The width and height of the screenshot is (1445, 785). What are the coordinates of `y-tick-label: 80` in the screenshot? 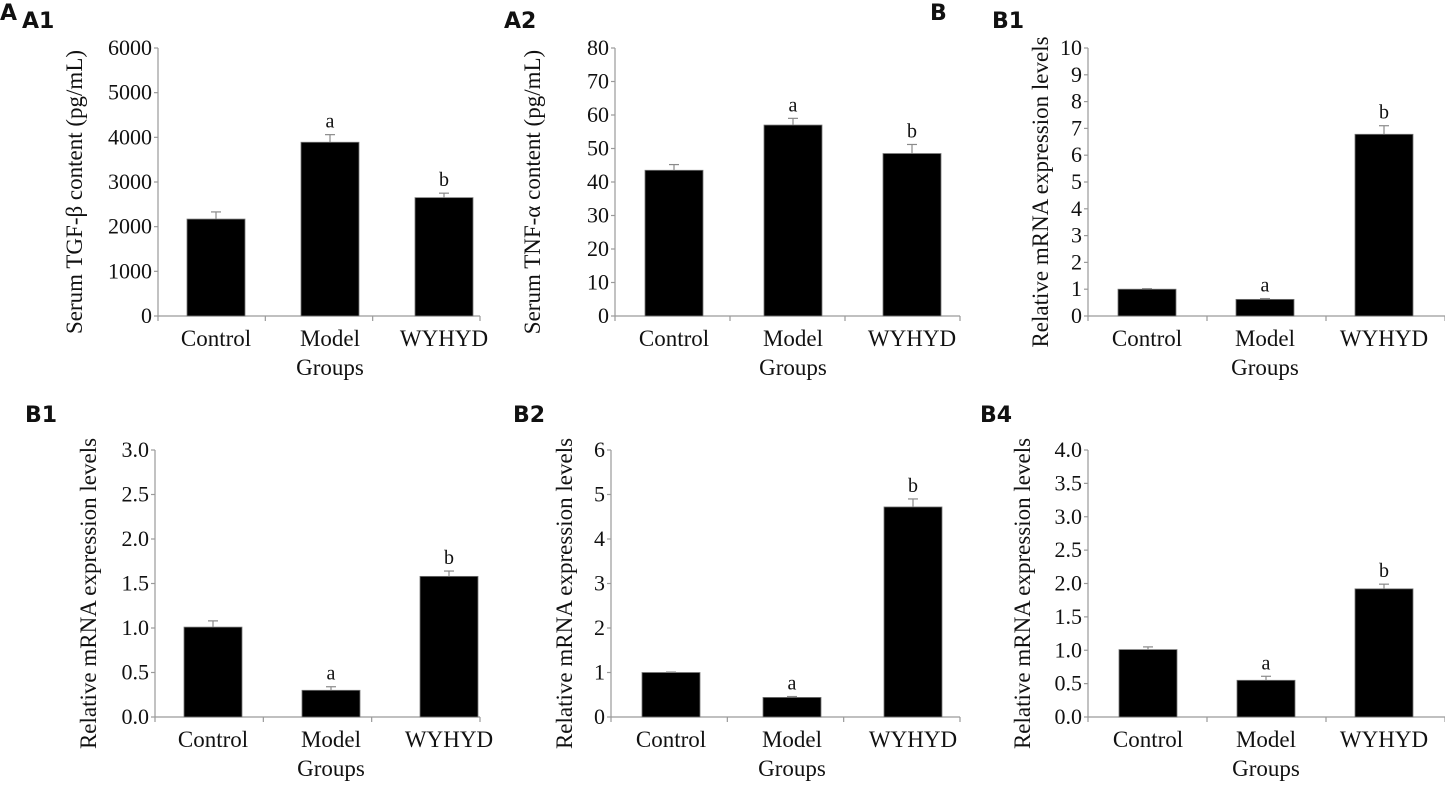 It's located at (598, 47).